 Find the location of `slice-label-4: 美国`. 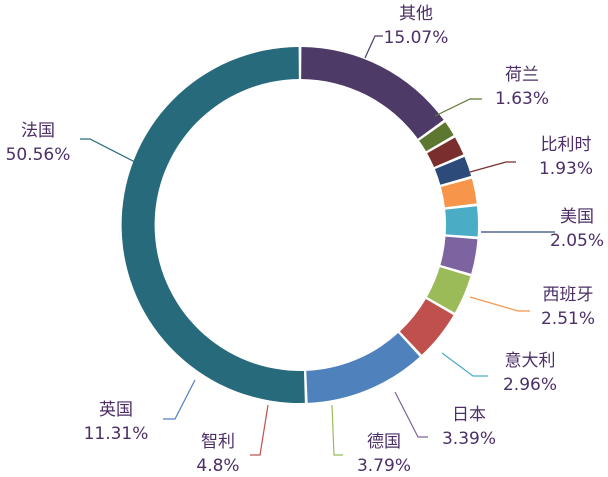

slice-label-4: 美国 is located at coordinates (577, 217).